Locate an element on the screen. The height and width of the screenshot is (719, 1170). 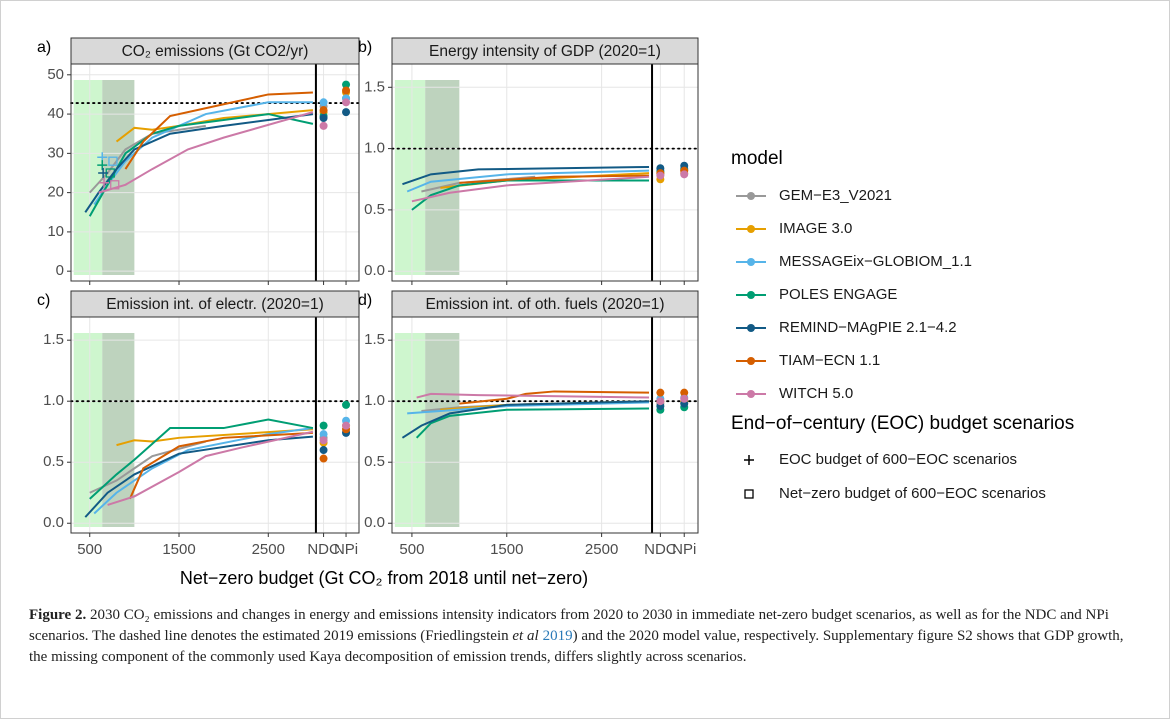
panel-label: a) is located at coordinates (44, 47).